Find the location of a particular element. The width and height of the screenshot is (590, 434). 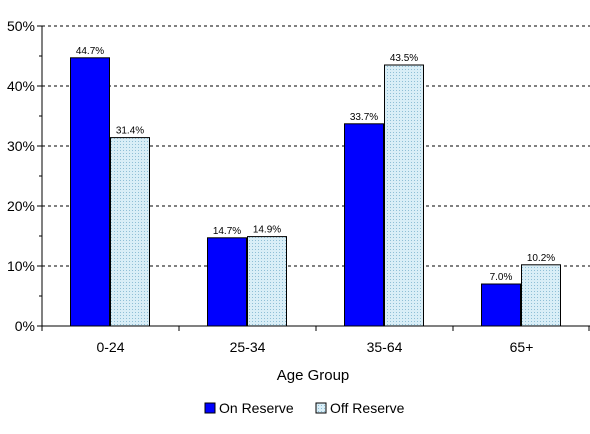

legend-label: Off Reserve is located at coordinates (367, 408).